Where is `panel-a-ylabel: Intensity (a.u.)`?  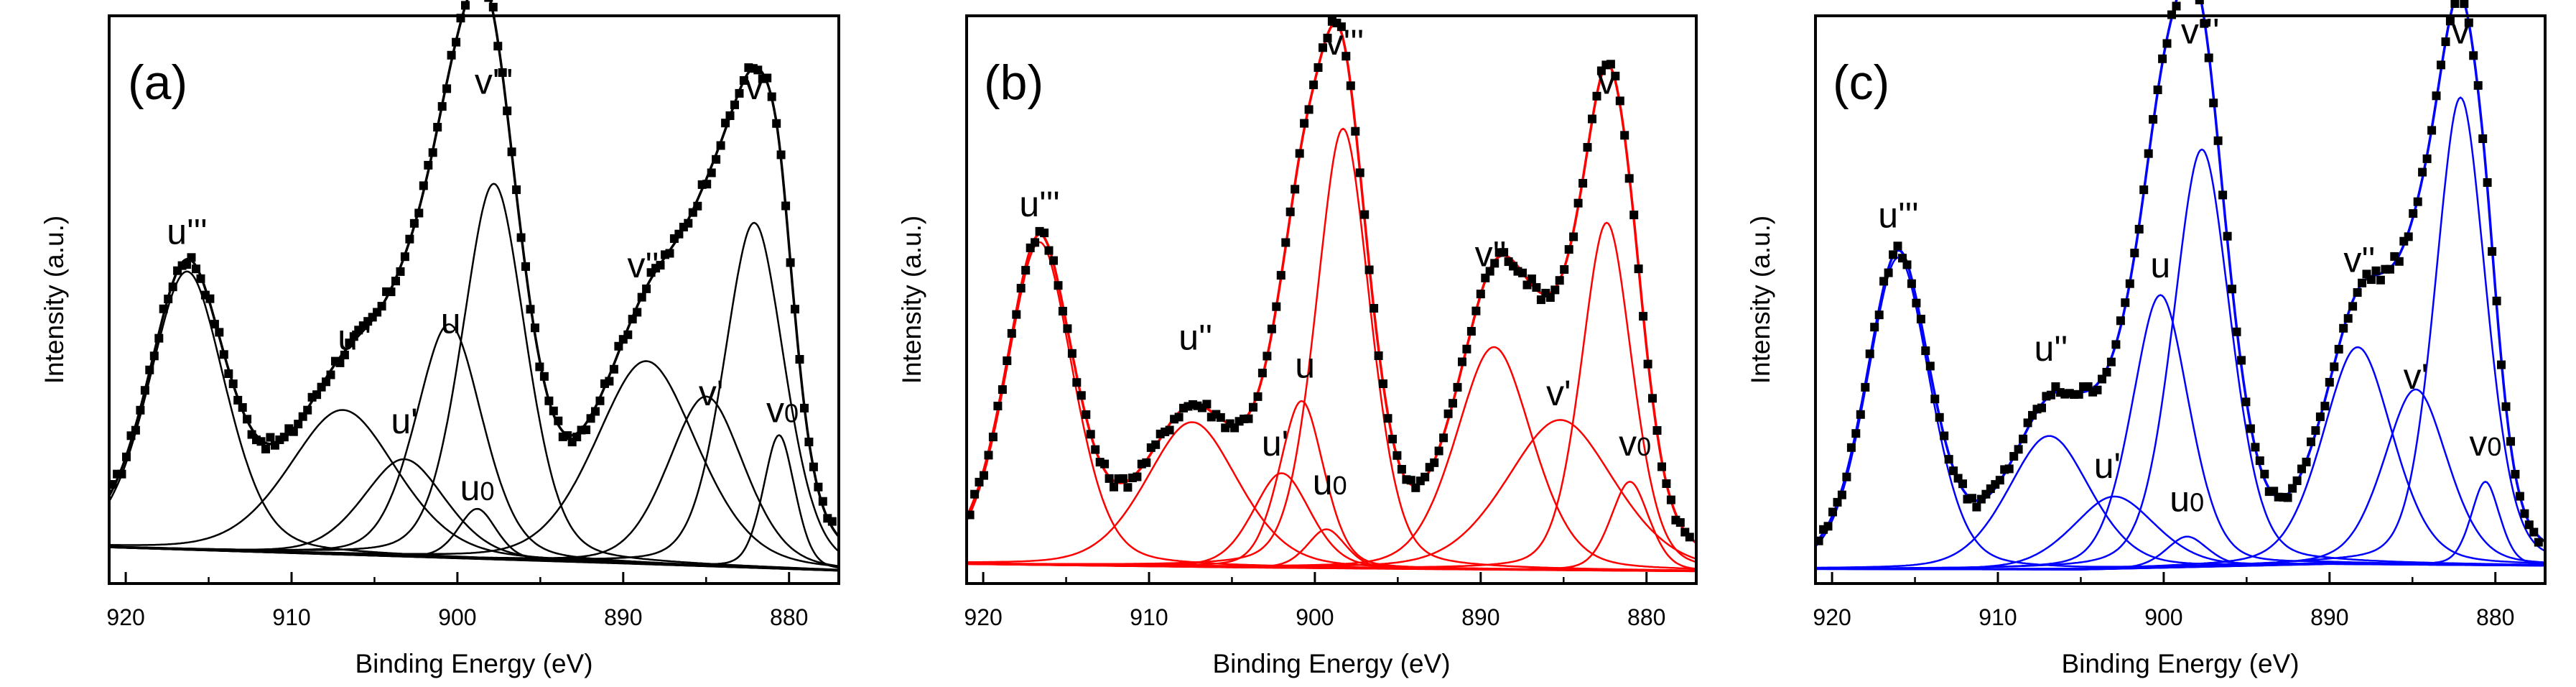
panel-a-ylabel: Intensity (a.u.) is located at coordinates (54, 300).